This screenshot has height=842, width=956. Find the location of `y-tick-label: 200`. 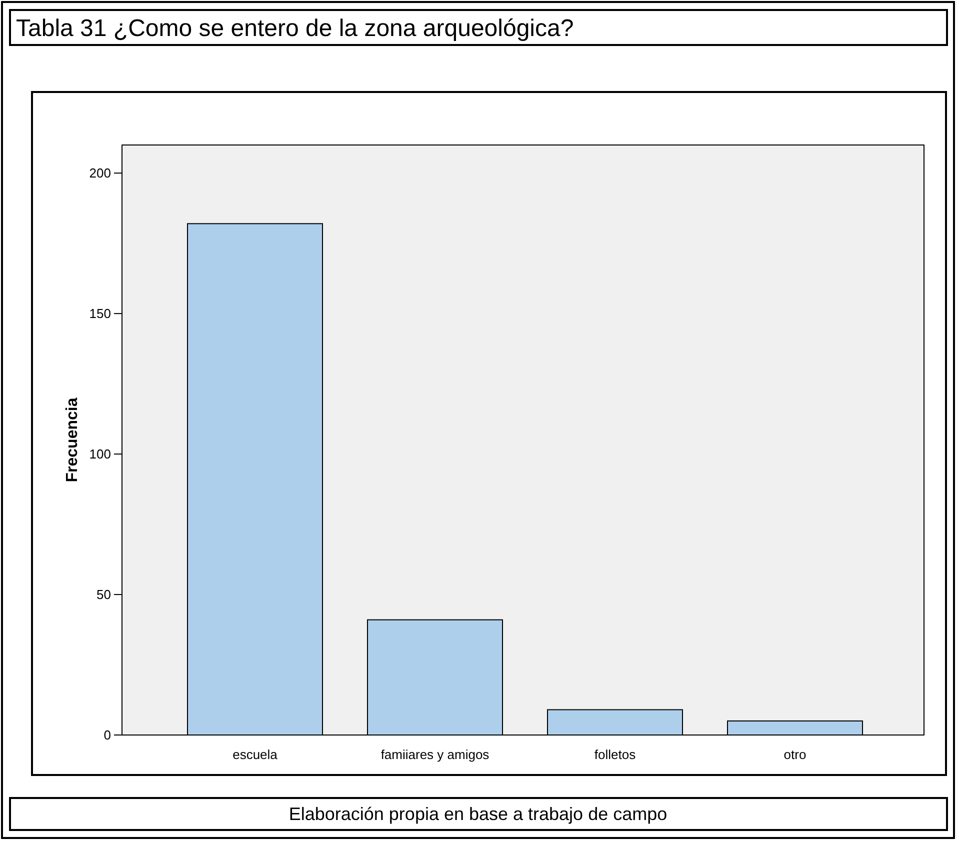

y-tick-label: 200 is located at coordinates (100, 173).